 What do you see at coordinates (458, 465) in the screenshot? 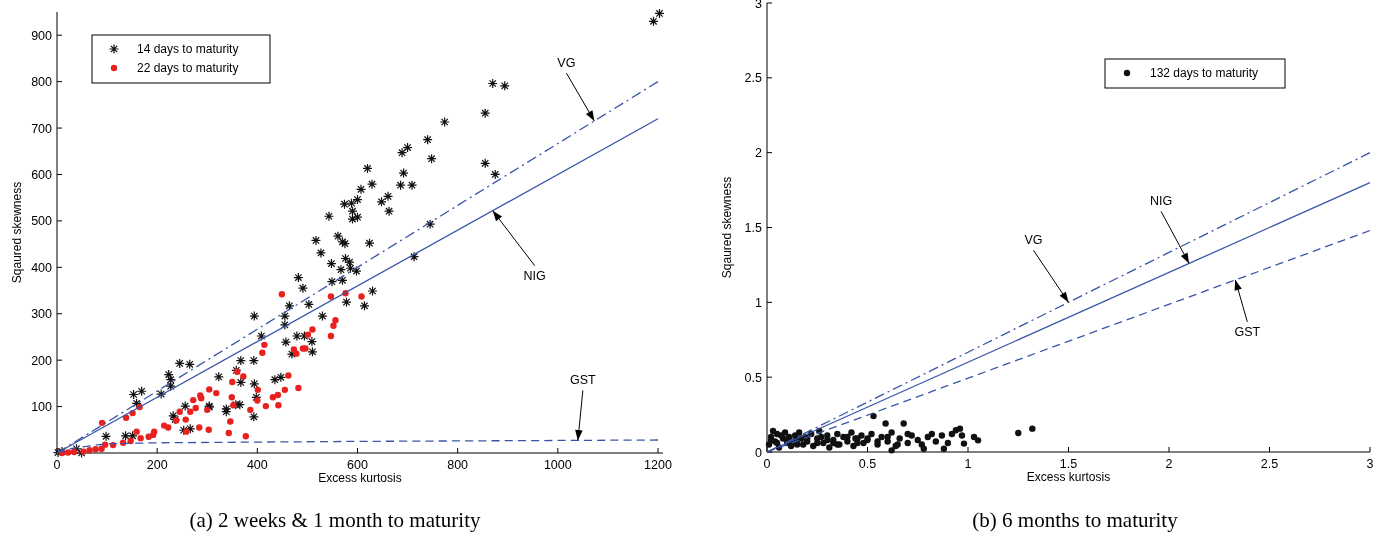
I see `x-tick-label: 800` at bounding box center [458, 465].